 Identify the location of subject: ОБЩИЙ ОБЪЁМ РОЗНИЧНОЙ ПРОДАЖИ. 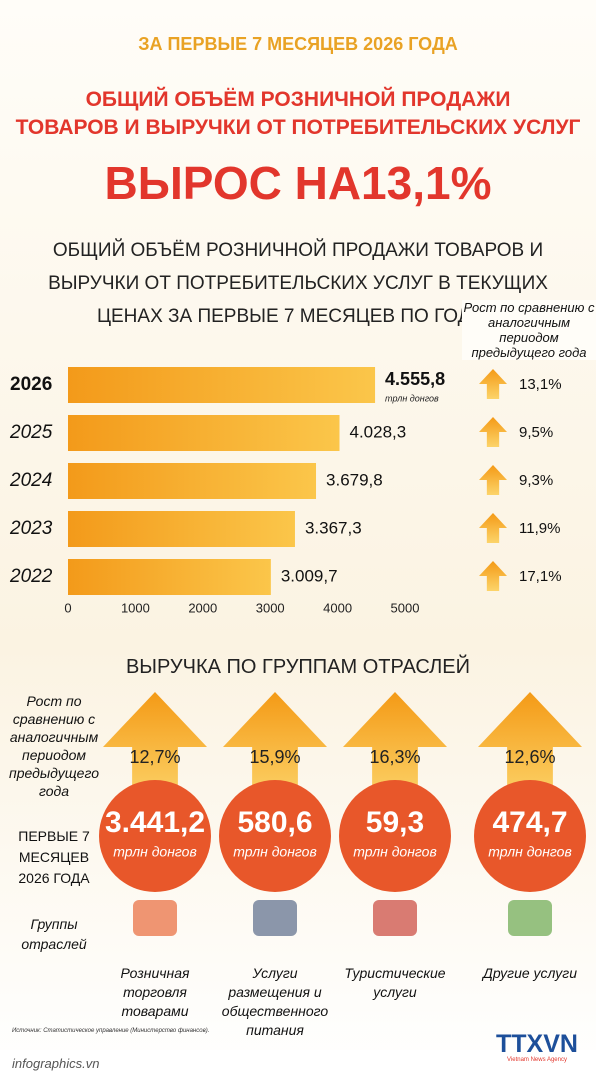
(298, 99).